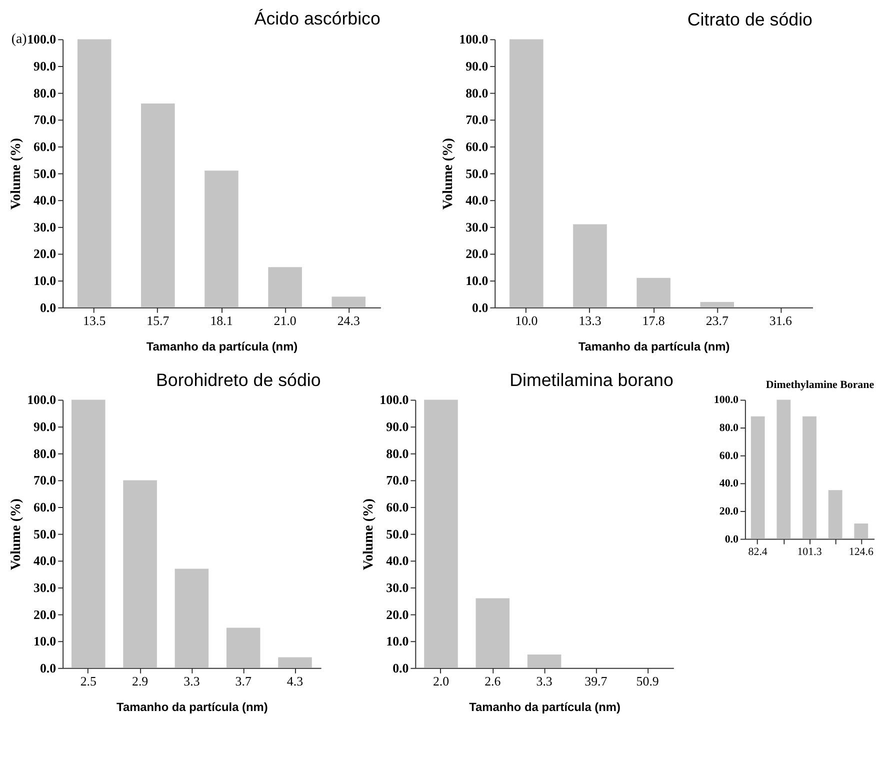  I want to click on x-tick-label: 18.1, so click(221, 320).